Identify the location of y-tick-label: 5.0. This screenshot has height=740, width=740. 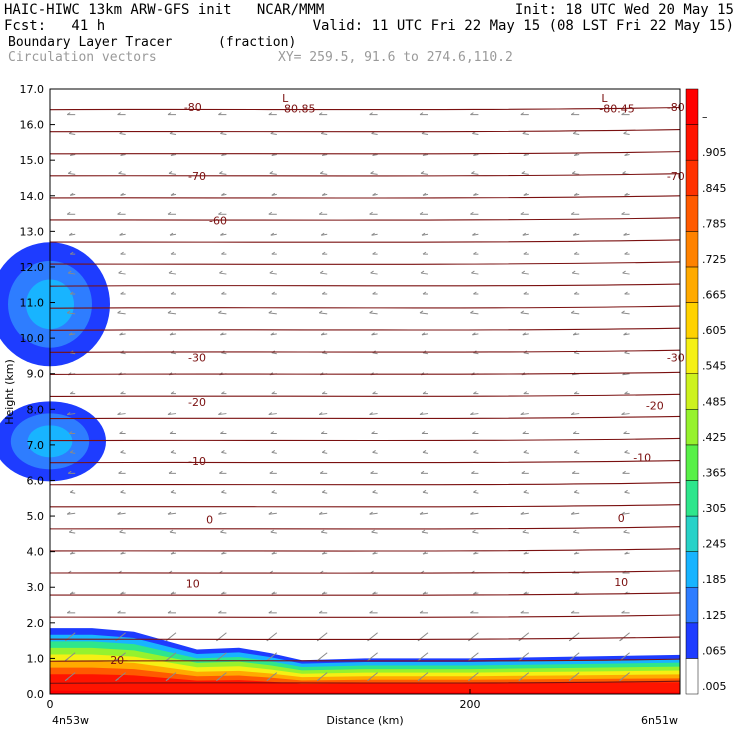
(36, 516).